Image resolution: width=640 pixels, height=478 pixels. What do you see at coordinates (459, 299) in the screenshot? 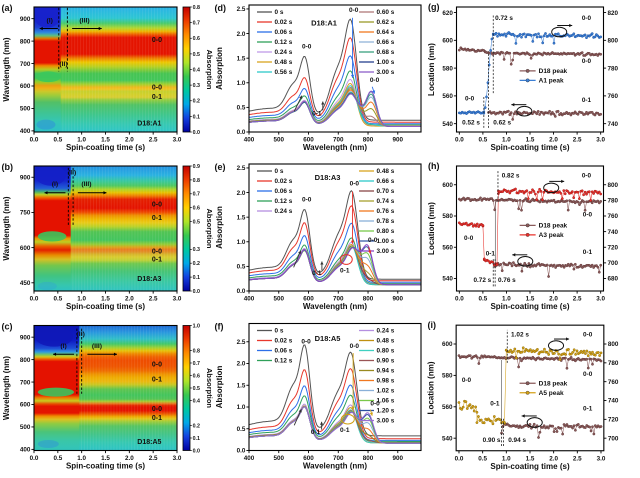
I see `x-tick-label: 0.0` at bounding box center [459, 299].